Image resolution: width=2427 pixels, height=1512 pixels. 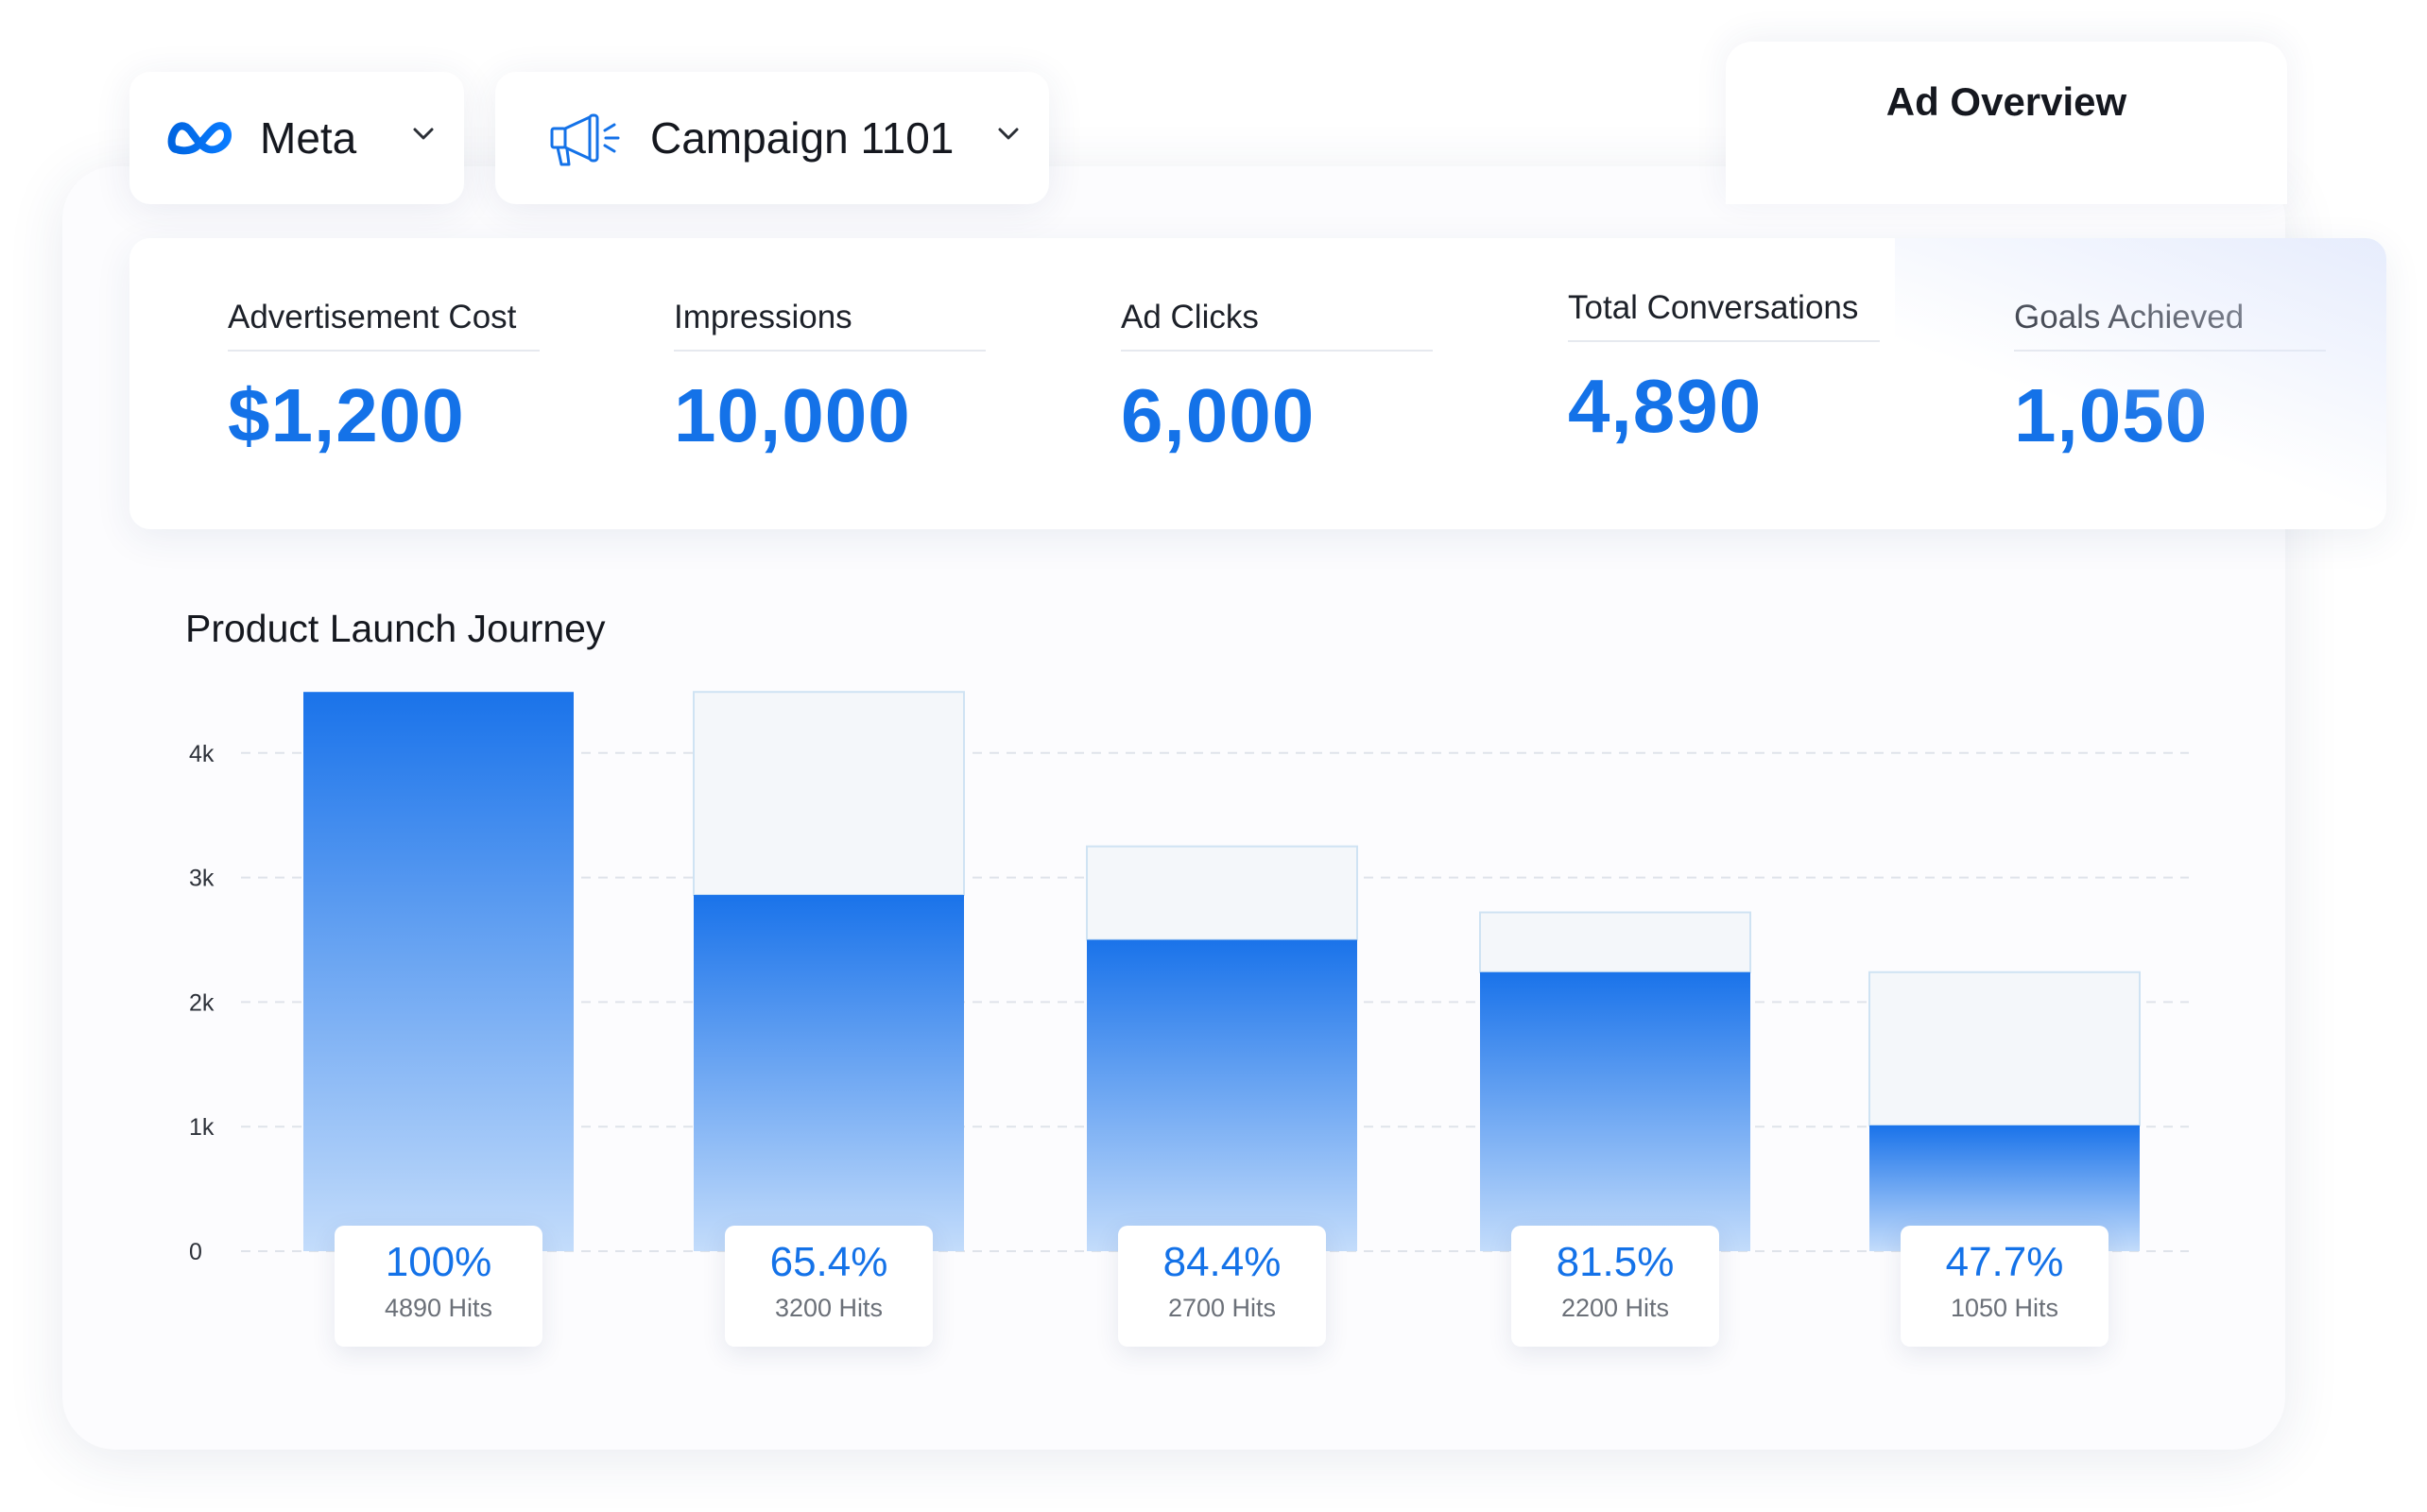 What do you see at coordinates (1222, 1262) in the screenshot?
I see `bar-percent: 84.4%` at bounding box center [1222, 1262].